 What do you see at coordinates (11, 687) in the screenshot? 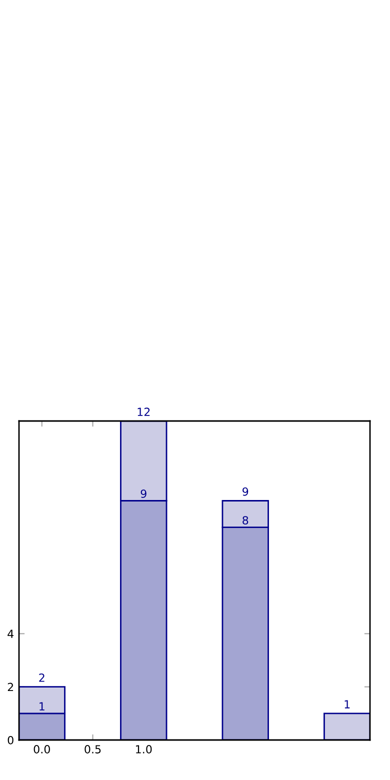
I see `y-tick-label: 2` at bounding box center [11, 687].